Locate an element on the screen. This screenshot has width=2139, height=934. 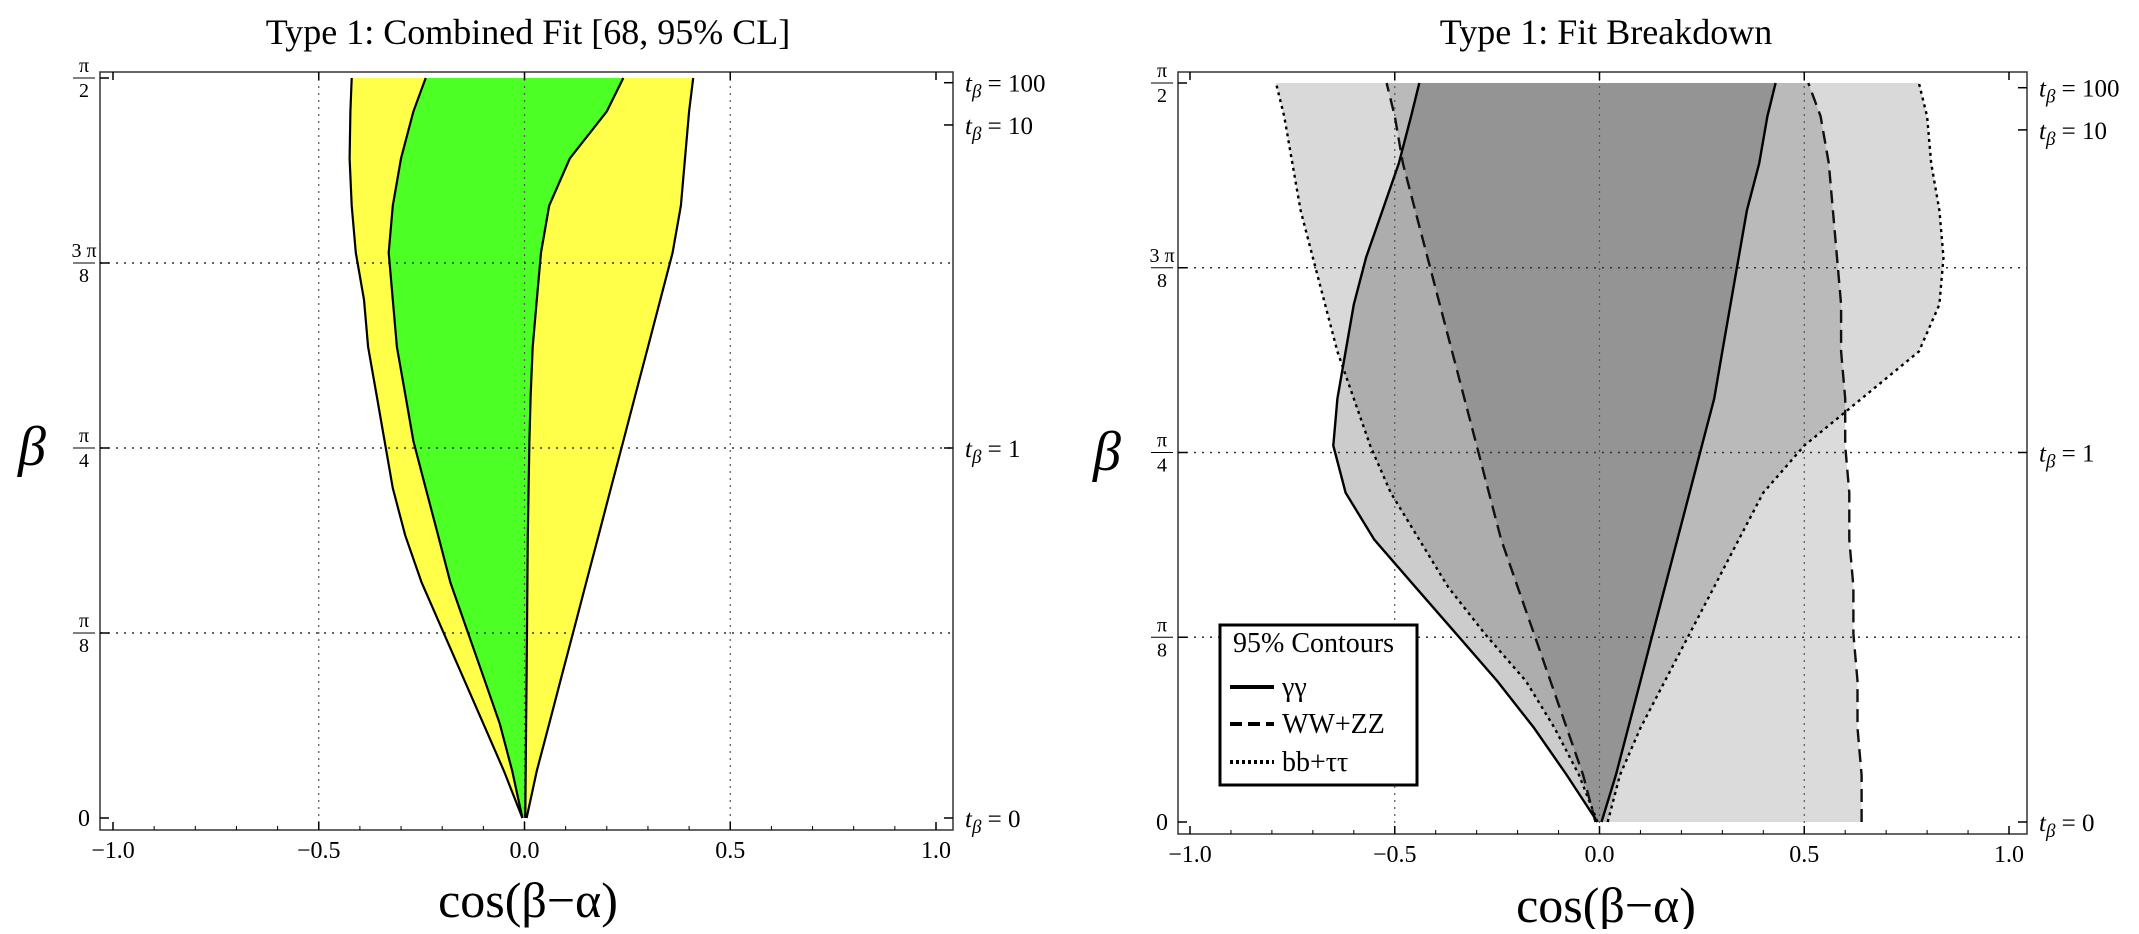
legend: 95% Contours γγ WW+ZZ bb+ττ is located at coordinates (1318, 705).